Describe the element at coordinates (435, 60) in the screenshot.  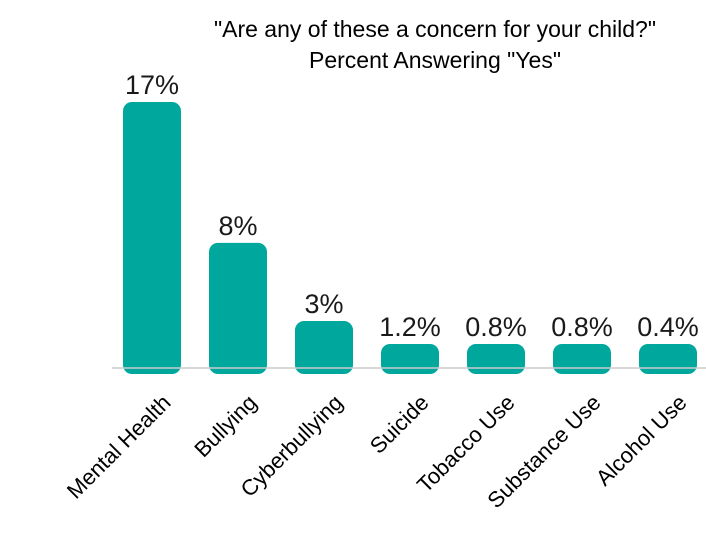
I see `chart-subtitle: Percent Answering "Yes"` at that location.